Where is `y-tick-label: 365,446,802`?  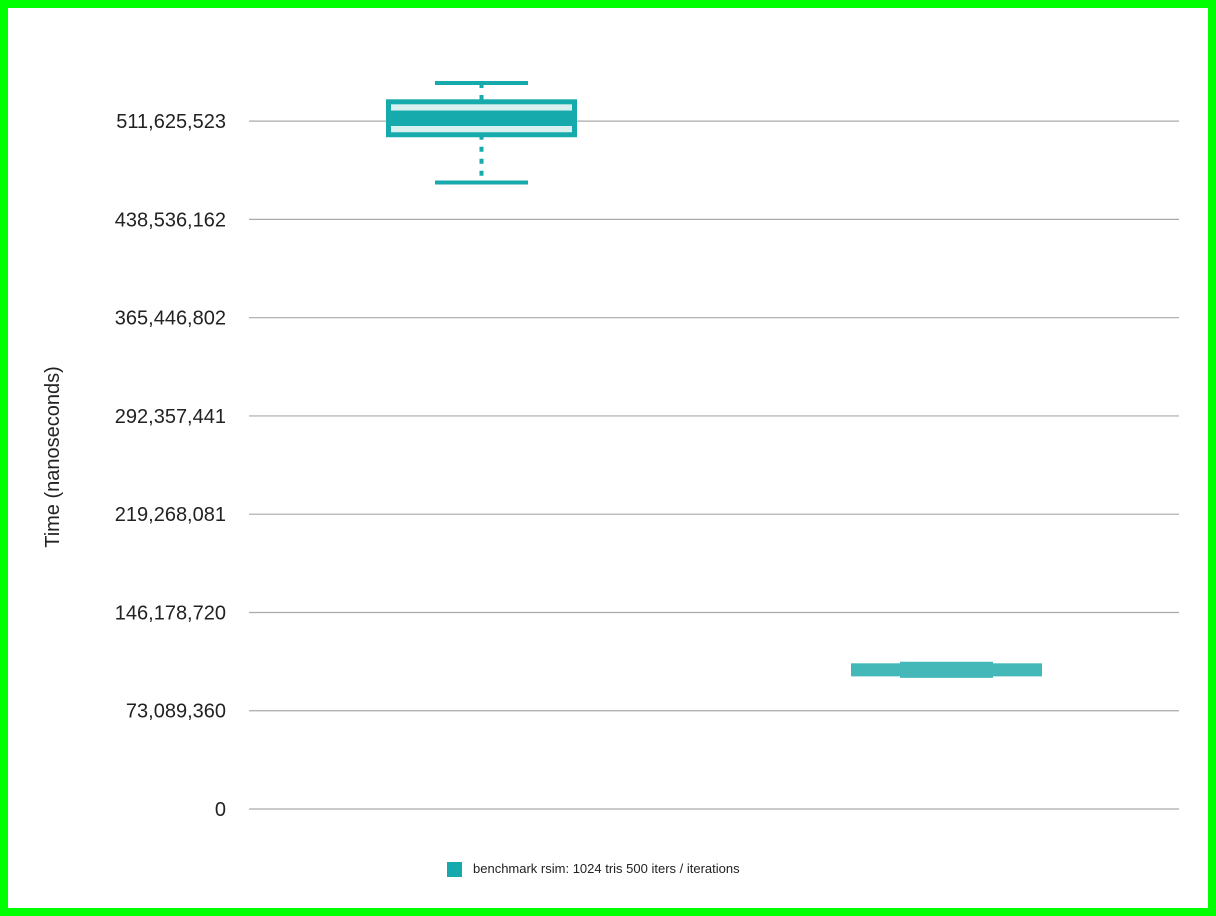
y-tick-label: 365,446,802 is located at coordinates (170, 319).